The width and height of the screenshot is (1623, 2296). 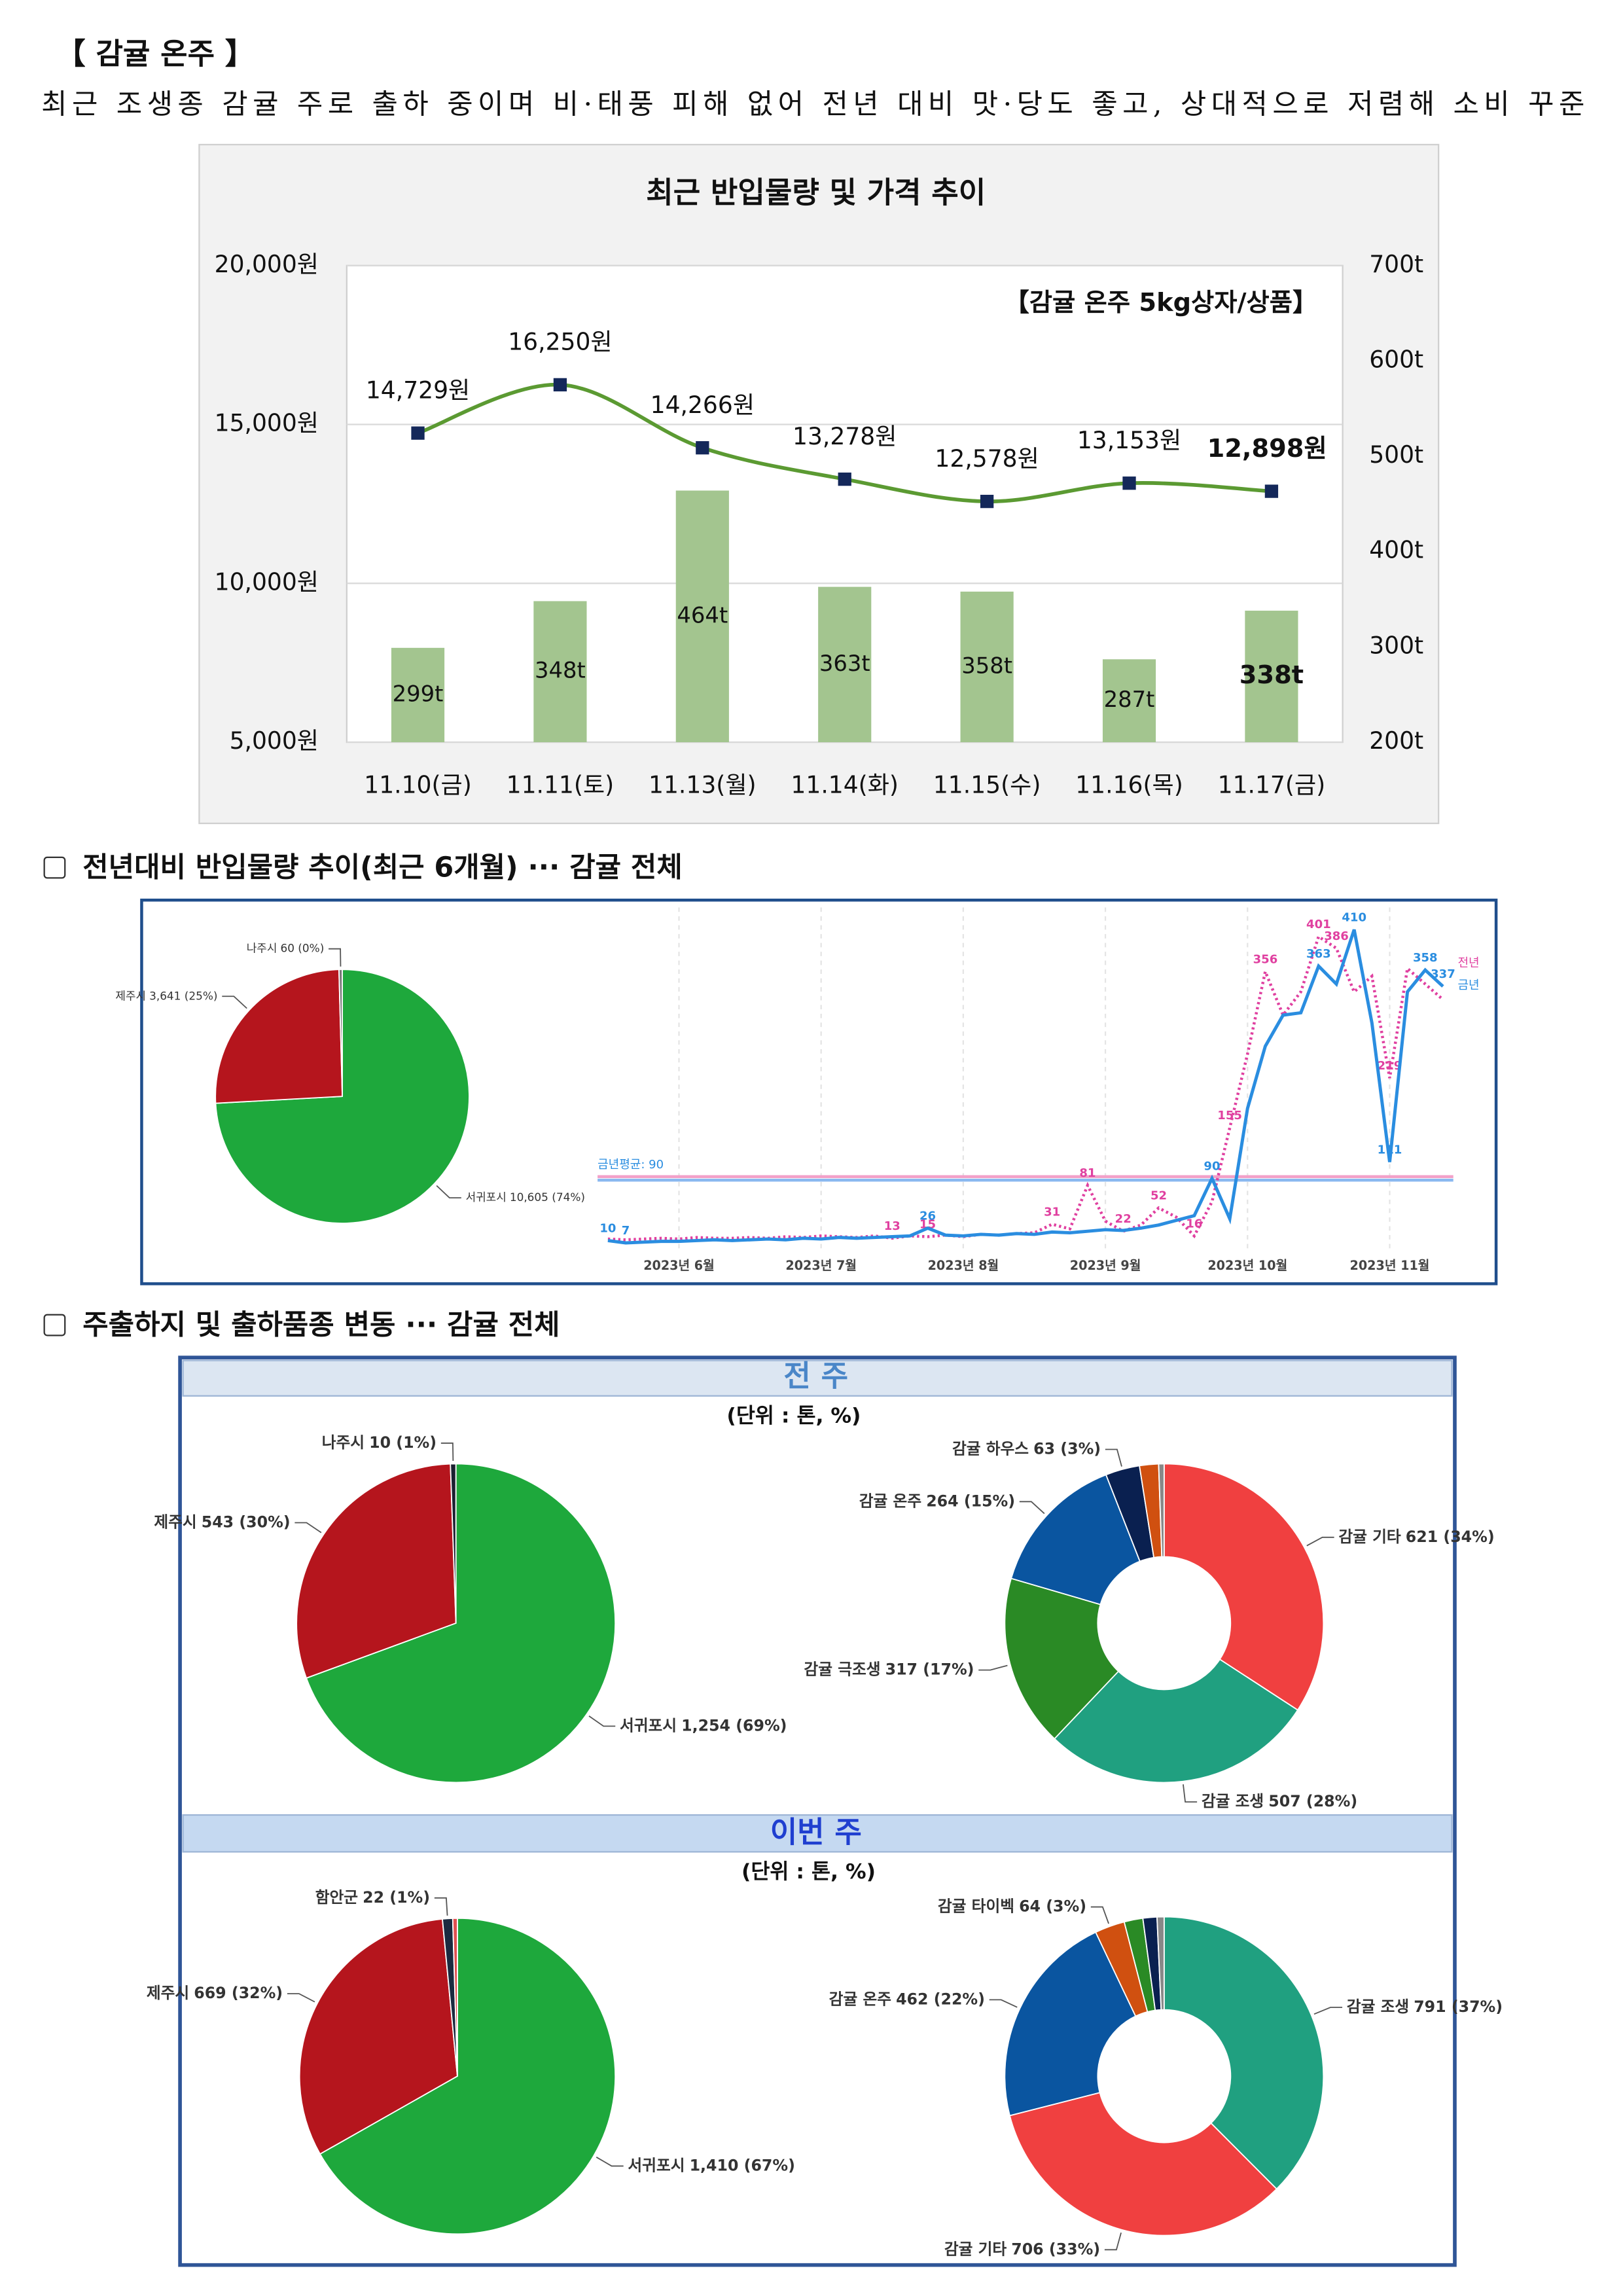 I want to click on slice-label: 감귤 조생 791 (37%), so click(x=1425, y=2007).